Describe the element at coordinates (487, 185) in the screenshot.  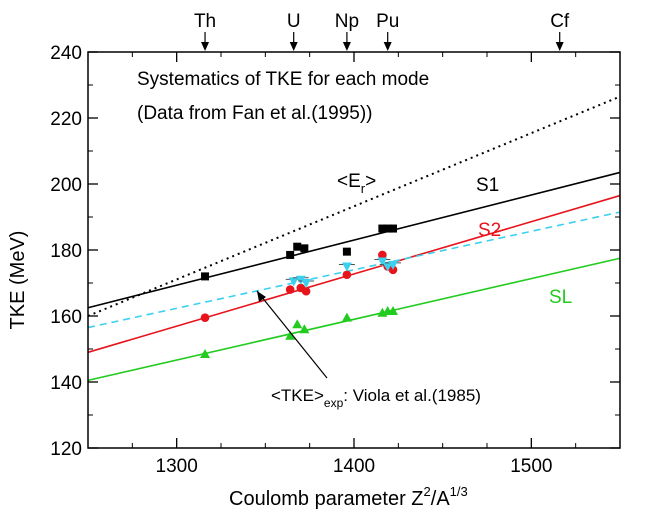
I see `s1-label: S1` at that location.